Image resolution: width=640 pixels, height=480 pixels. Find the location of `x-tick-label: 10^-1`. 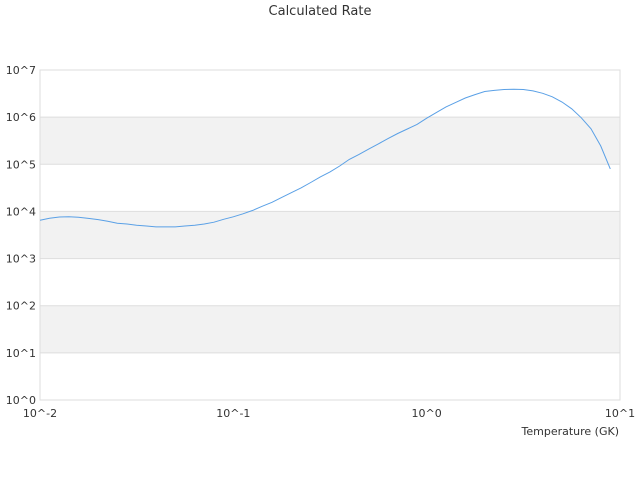

x-tick-label: 10^-1 is located at coordinates (233, 413).